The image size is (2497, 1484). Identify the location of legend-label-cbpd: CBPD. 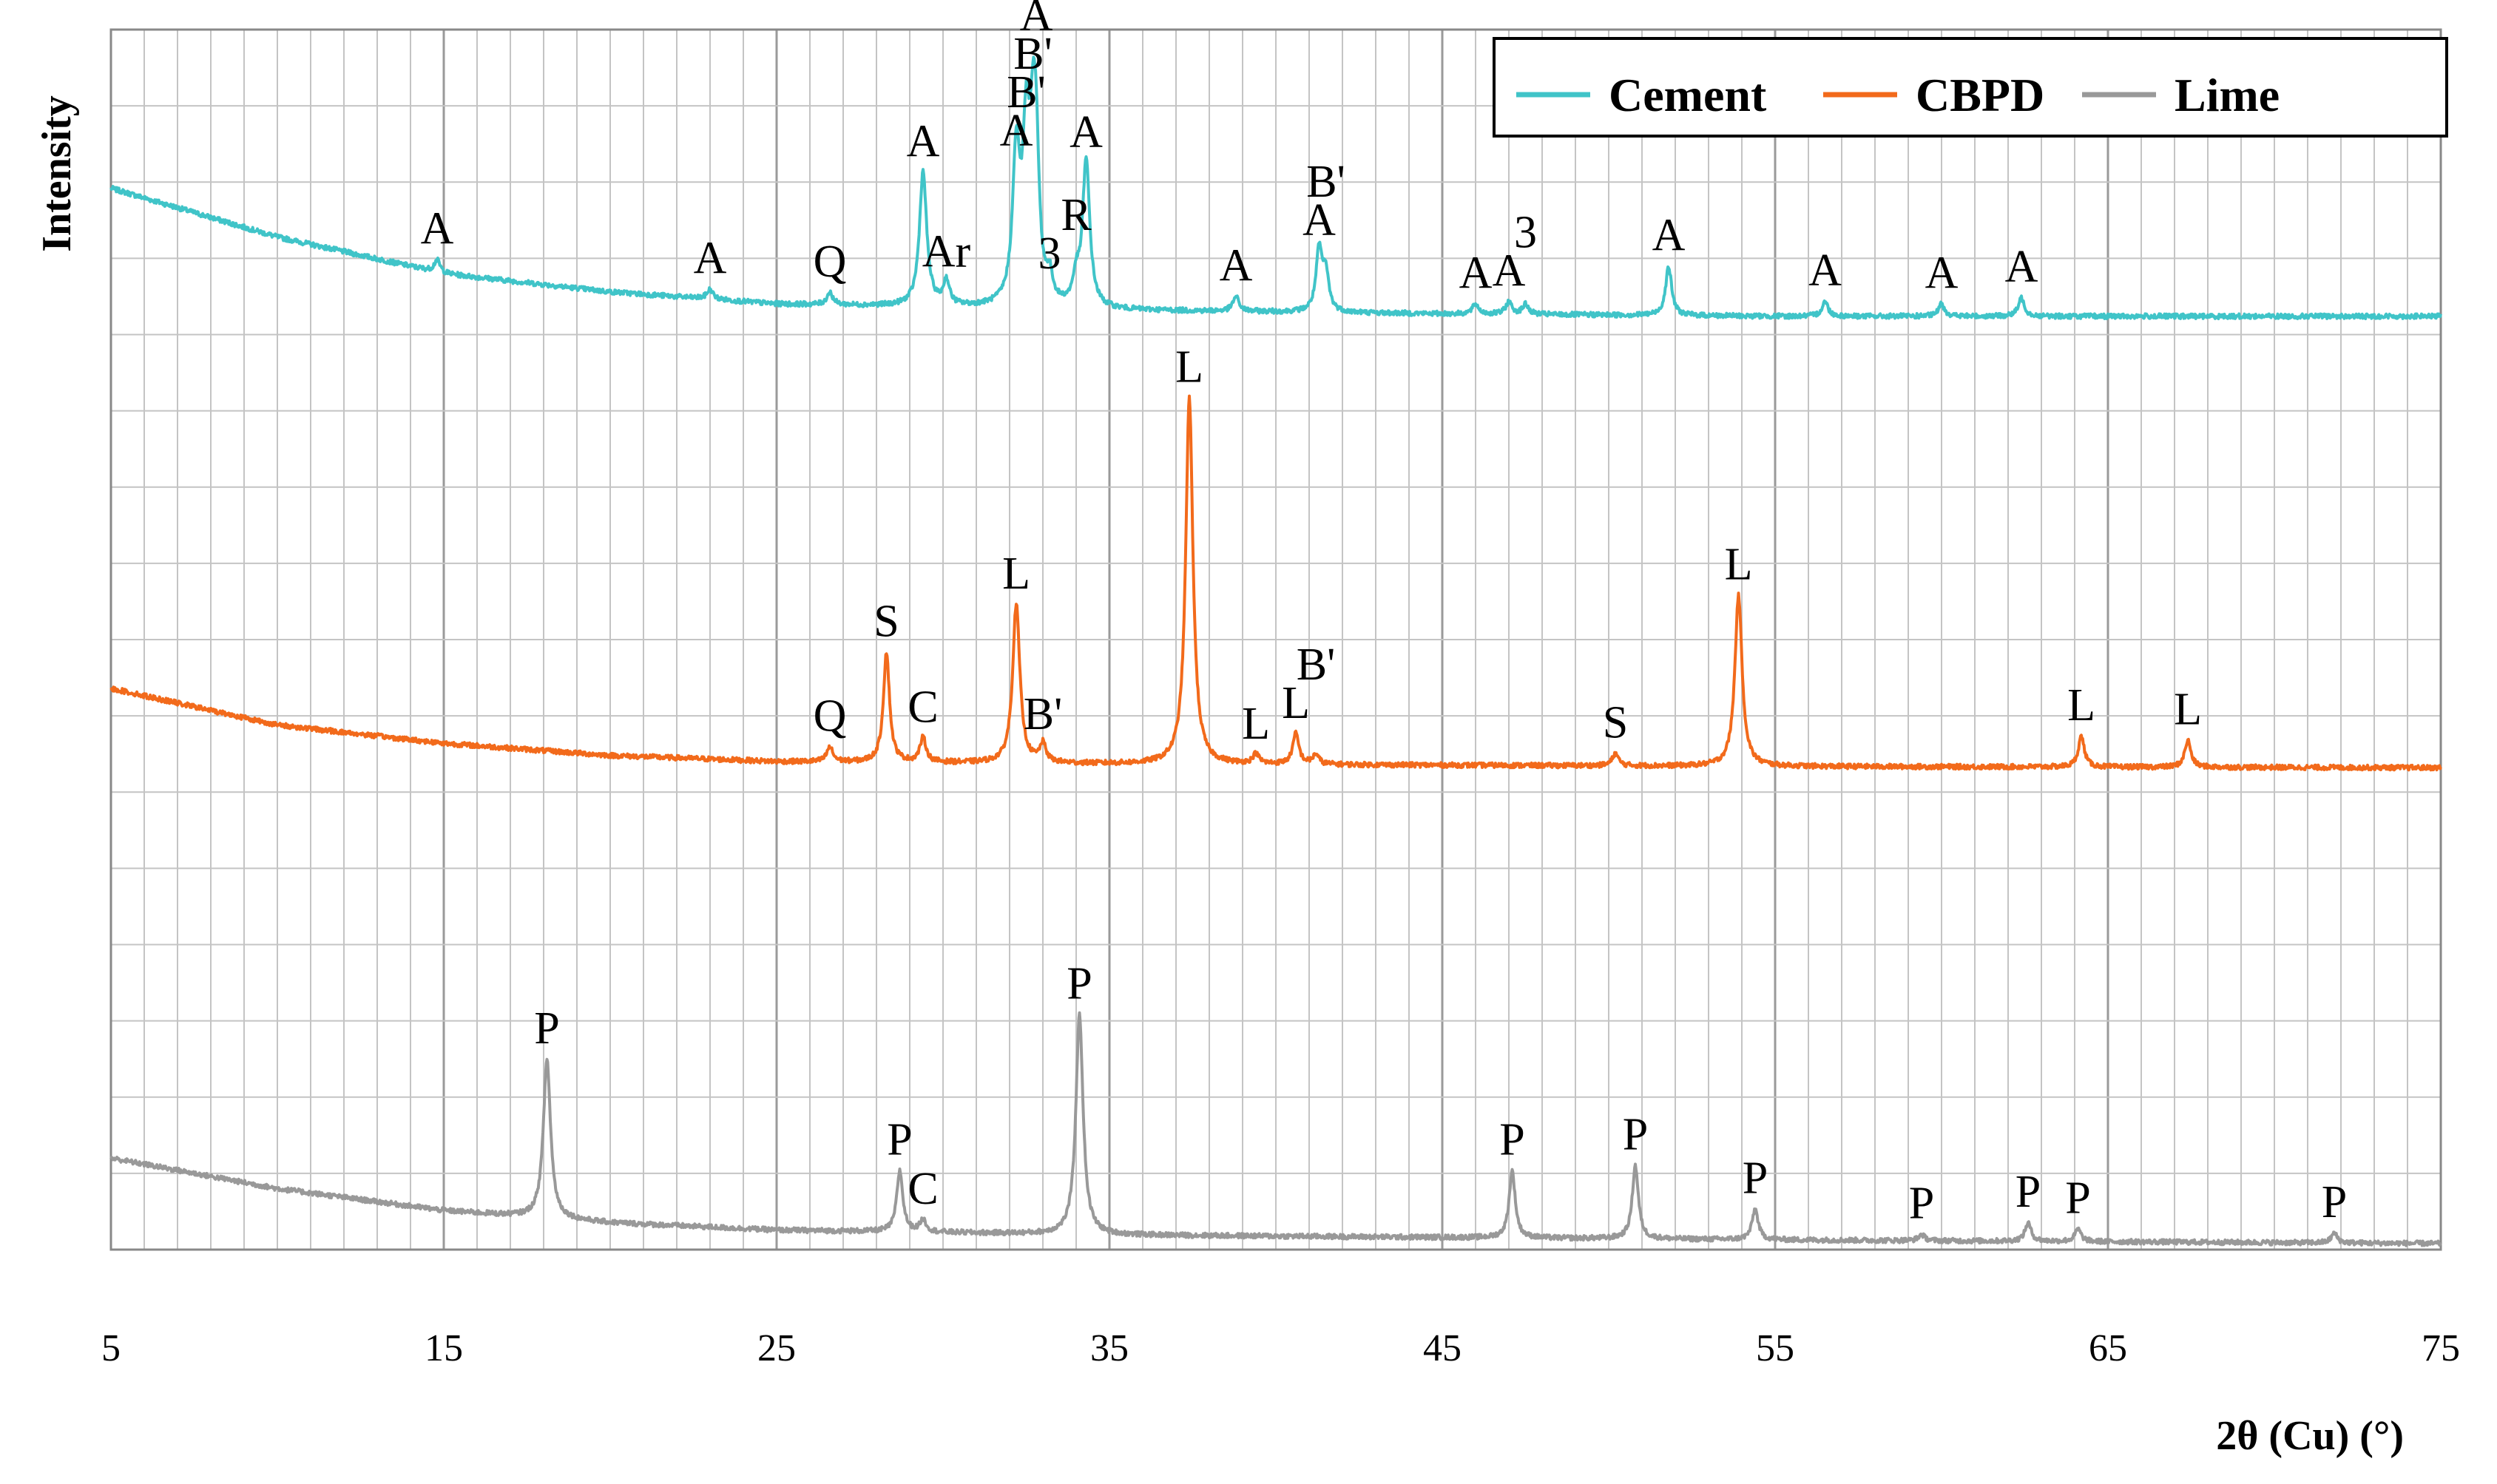
(1980, 95).